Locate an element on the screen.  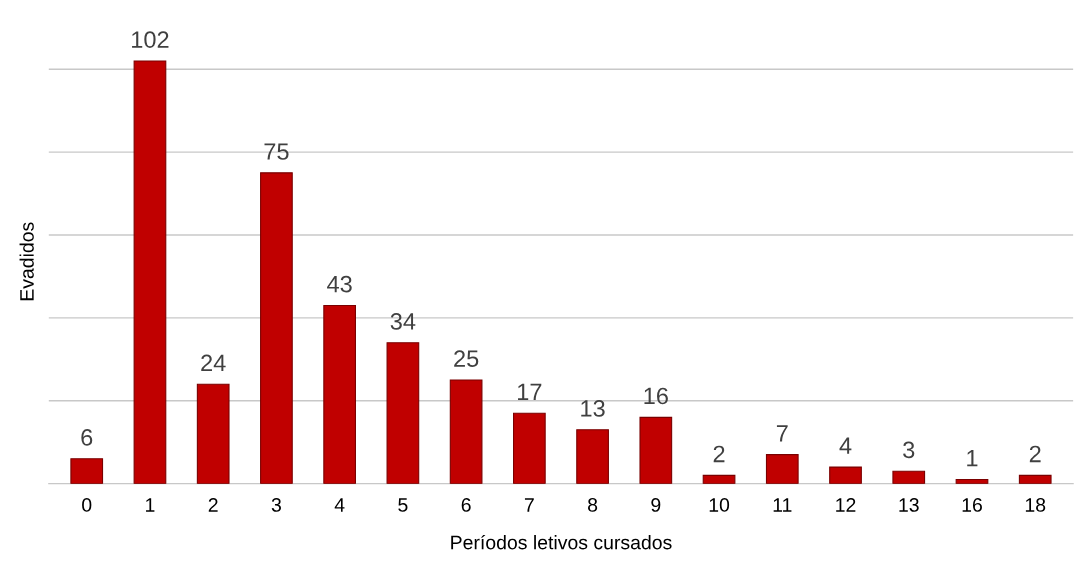
x-tick-label: 0 is located at coordinates (87, 505).